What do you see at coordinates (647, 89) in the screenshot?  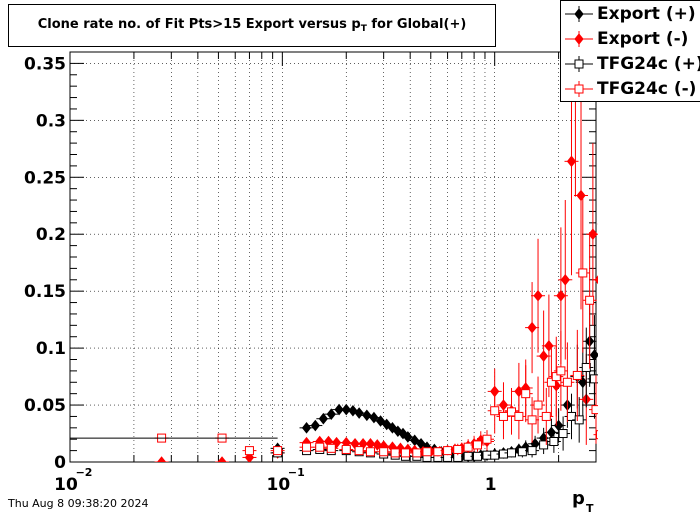 I see `legend-label: TFG24c (-)` at bounding box center [647, 89].